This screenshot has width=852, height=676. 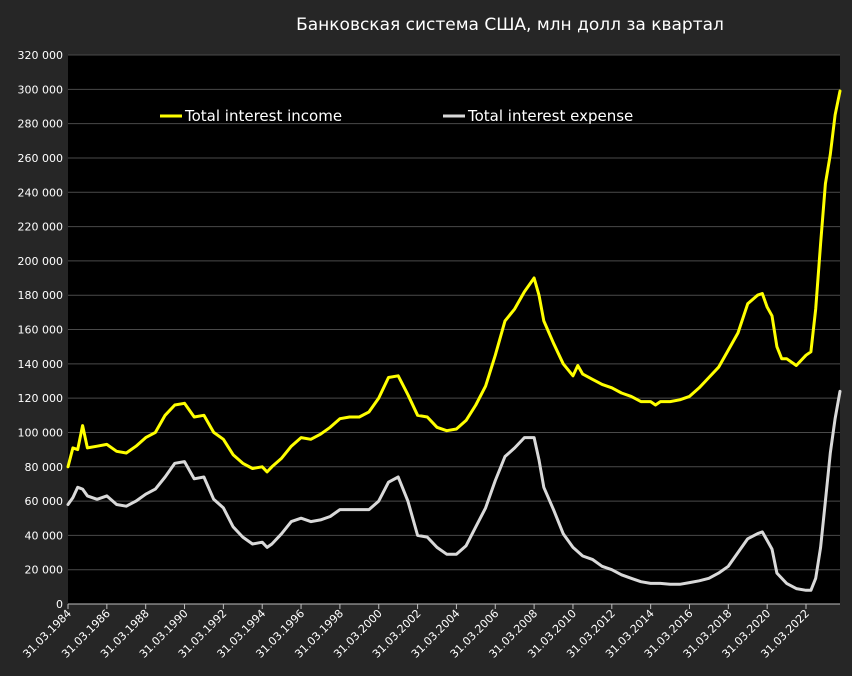 I want to click on y-tick-label: 260 000, so click(x=41, y=158).